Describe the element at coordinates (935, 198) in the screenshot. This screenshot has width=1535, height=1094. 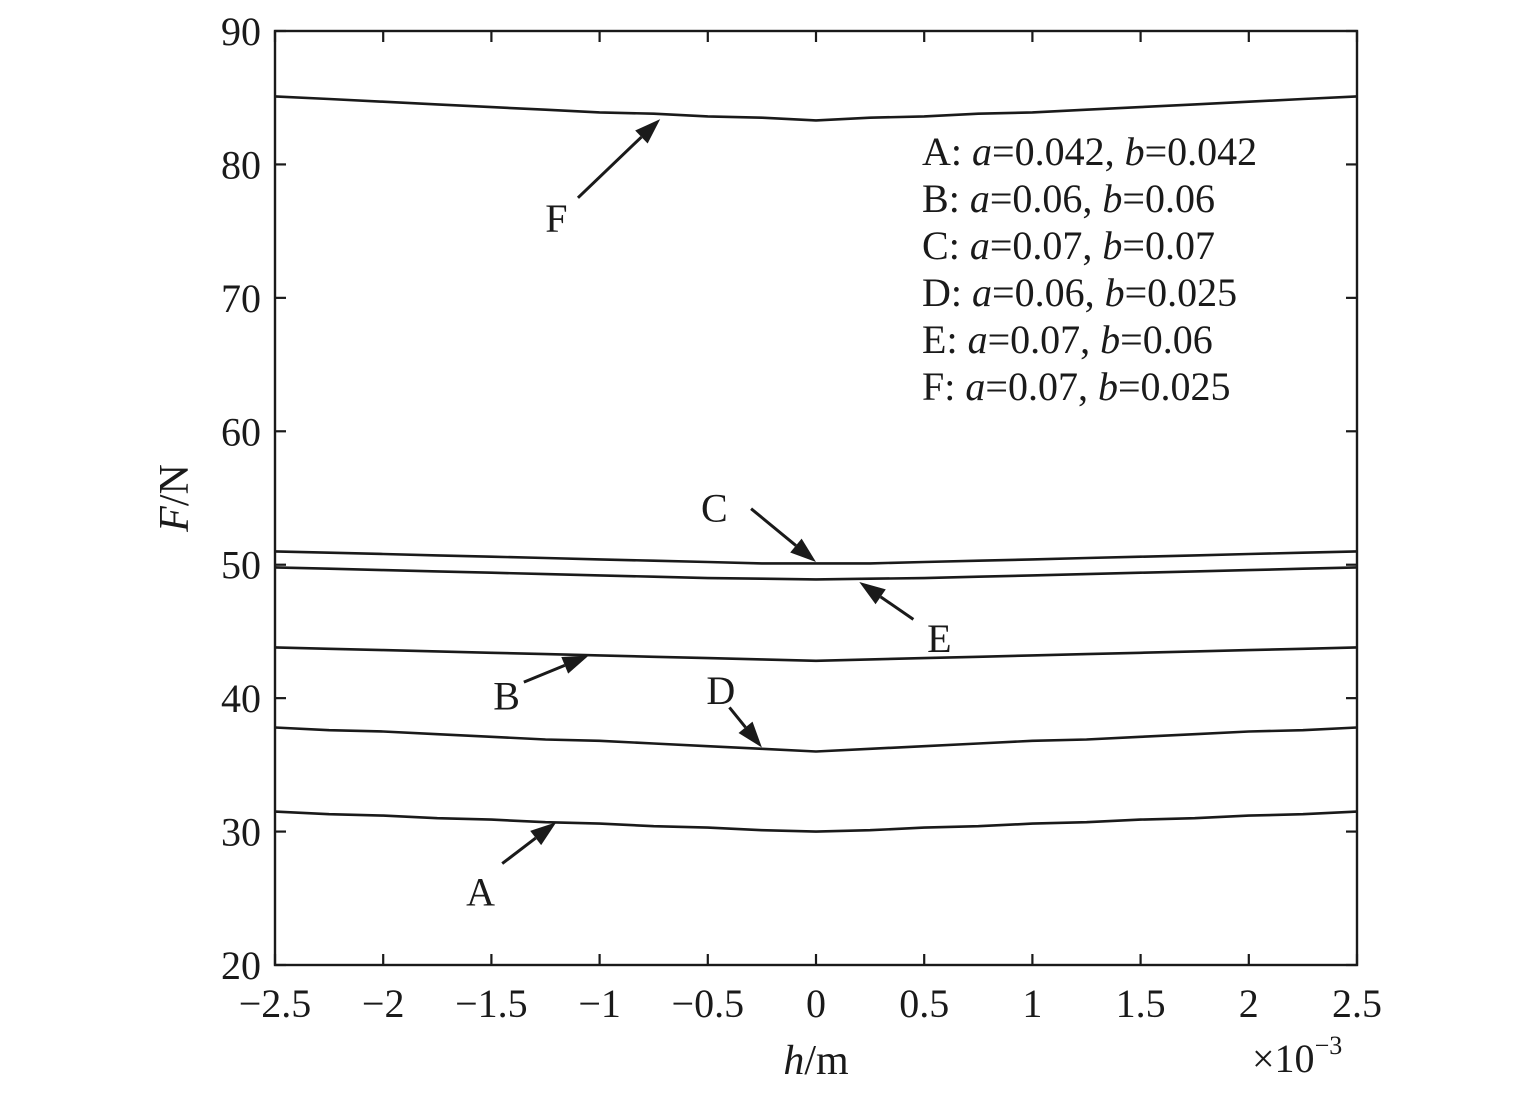
I see `legend-letter: B` at that location.